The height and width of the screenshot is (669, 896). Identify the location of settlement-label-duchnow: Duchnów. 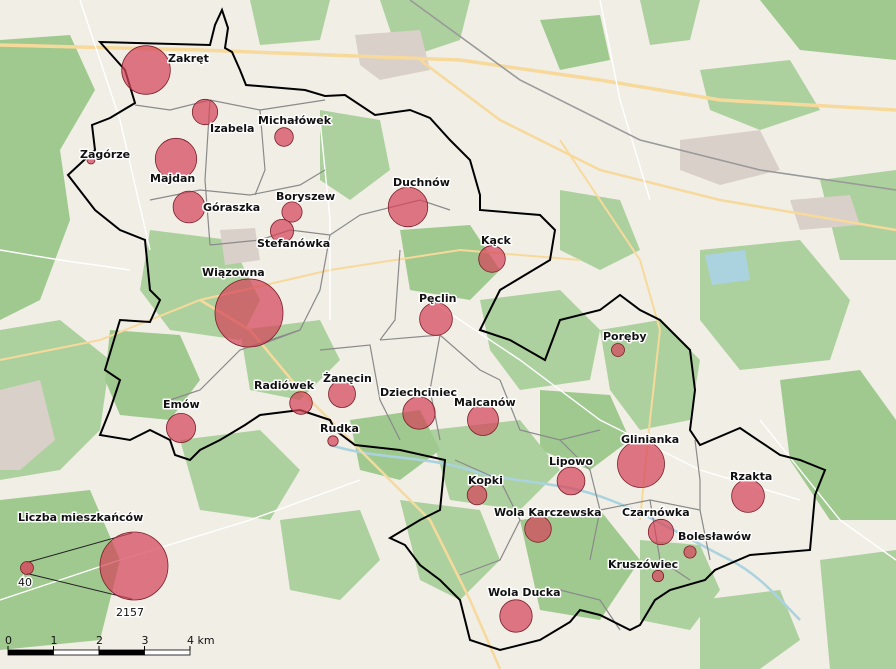
(421, 182).